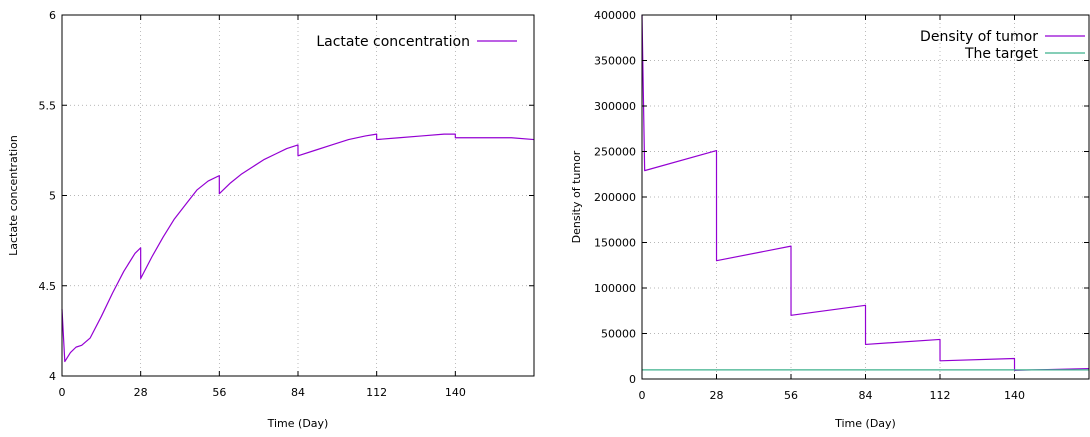 This screenshot has width=1090, height=437. What do you see at coordinates (141, 392) in the screenshot?
I see `lactate-x-tick-label: 28` at bounding box center [141, 392].